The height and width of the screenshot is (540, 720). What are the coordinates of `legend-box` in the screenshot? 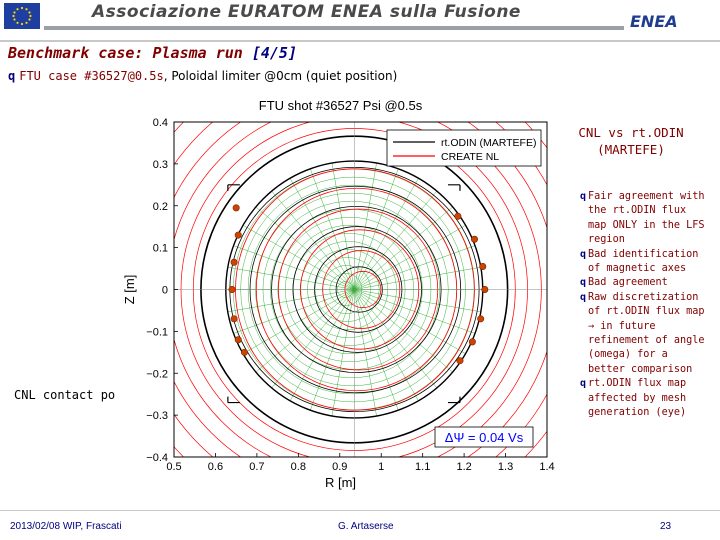 It's located at (464, 148).